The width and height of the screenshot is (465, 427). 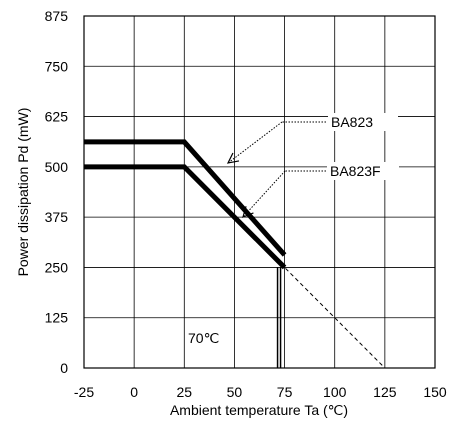 I want to click on y-tick-label: 125, so click(x=57, y=318).